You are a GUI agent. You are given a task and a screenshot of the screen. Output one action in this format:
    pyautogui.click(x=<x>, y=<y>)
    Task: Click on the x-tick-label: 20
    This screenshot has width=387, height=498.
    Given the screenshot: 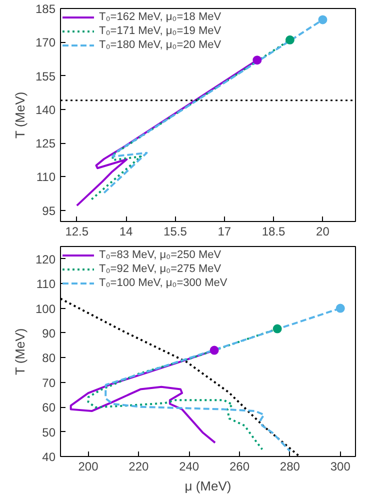 What is the action you would take?
    pyautogui.click(x=323, y=231)
    